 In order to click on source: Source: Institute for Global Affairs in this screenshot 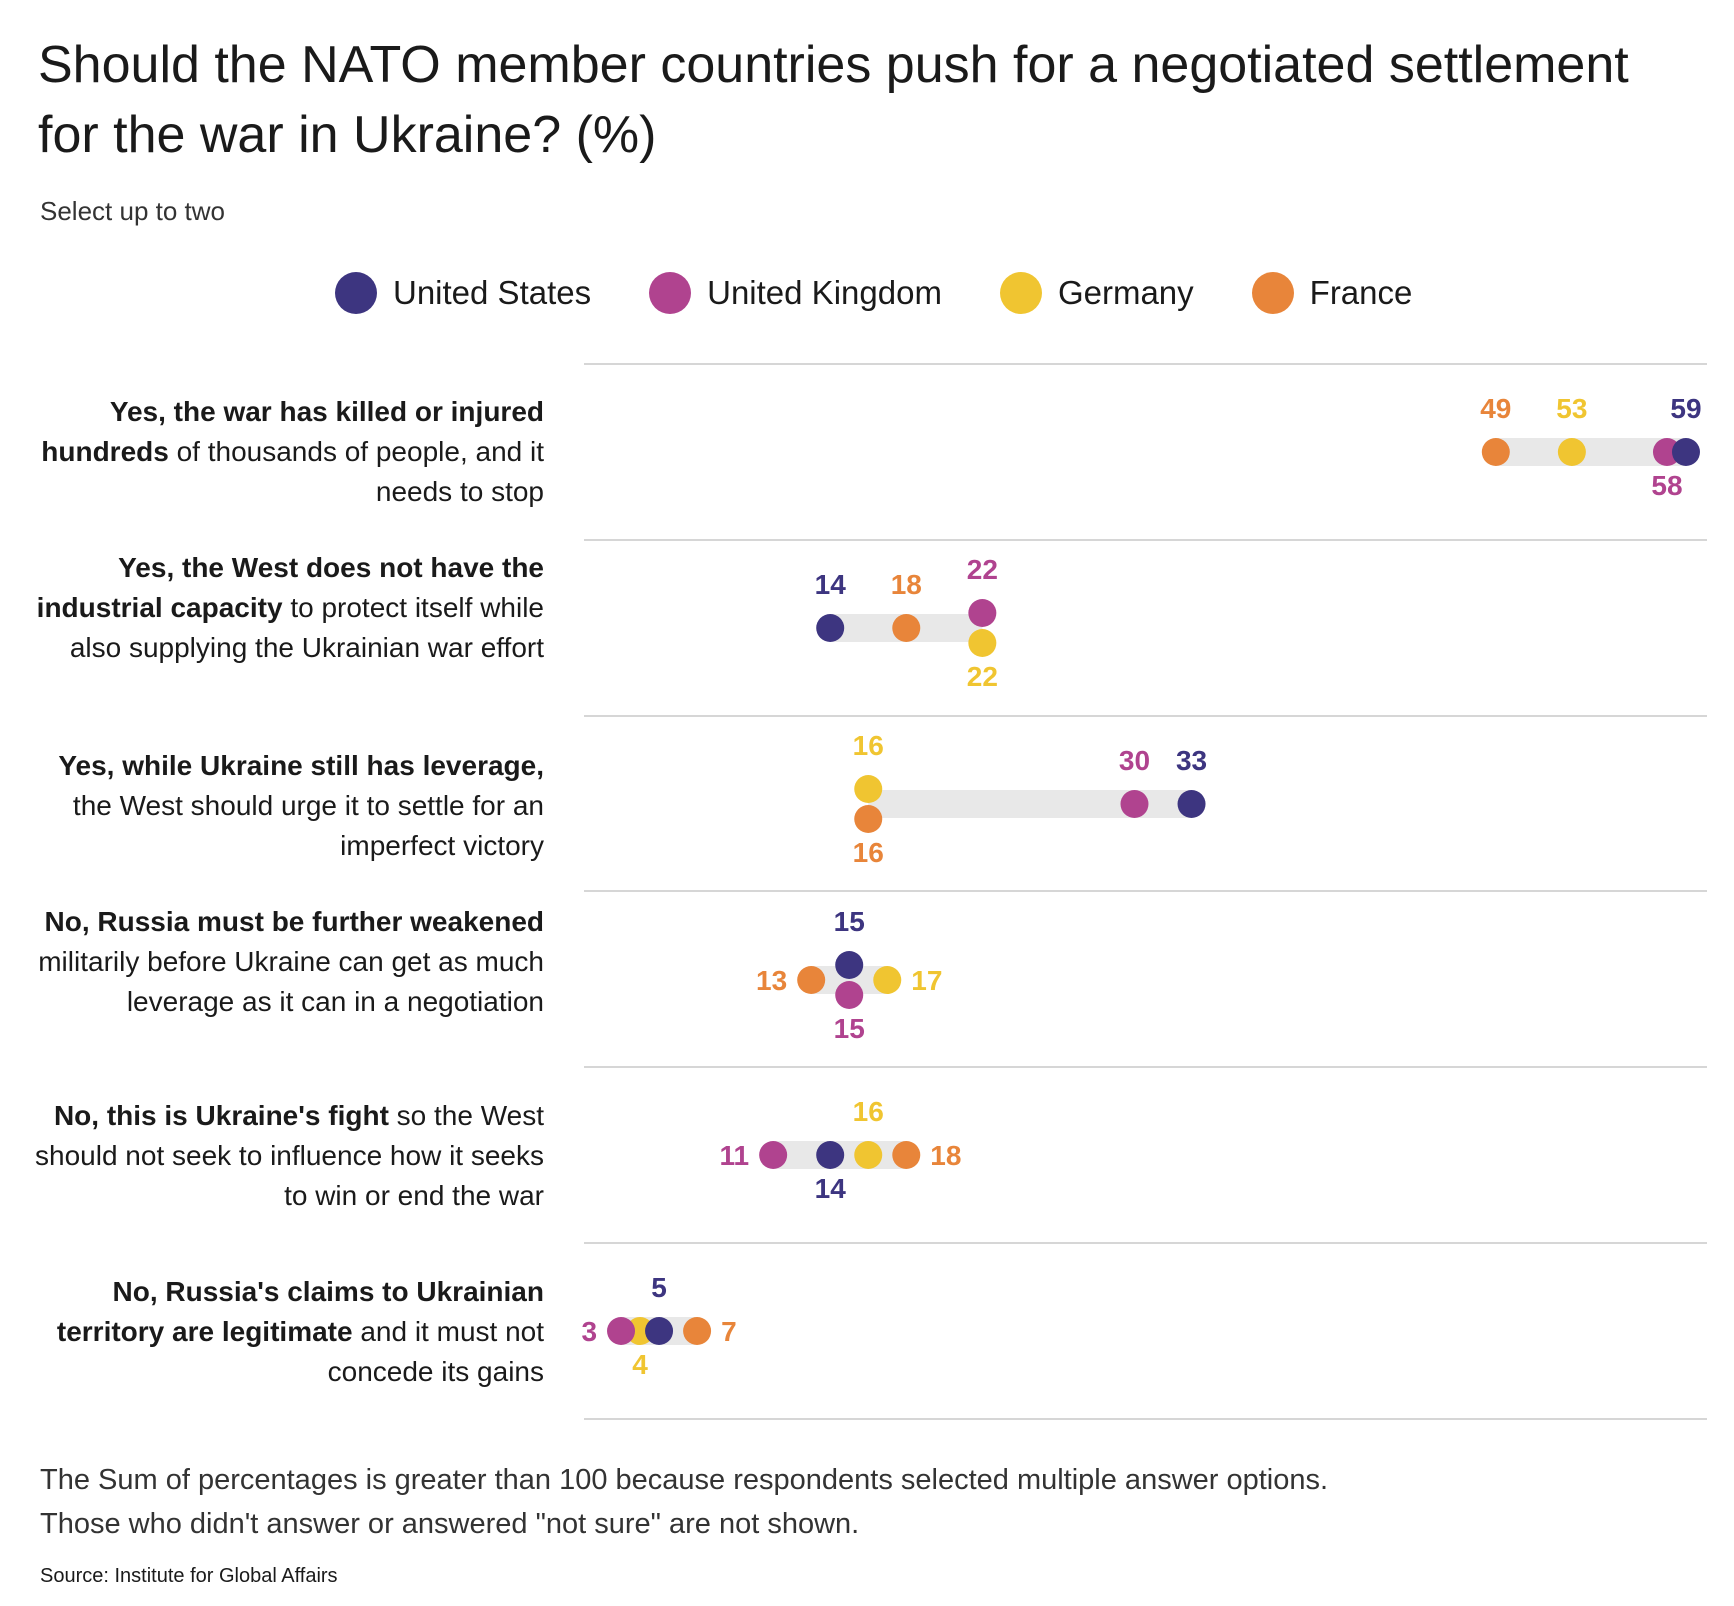, I will do `click(189, 1576)`.